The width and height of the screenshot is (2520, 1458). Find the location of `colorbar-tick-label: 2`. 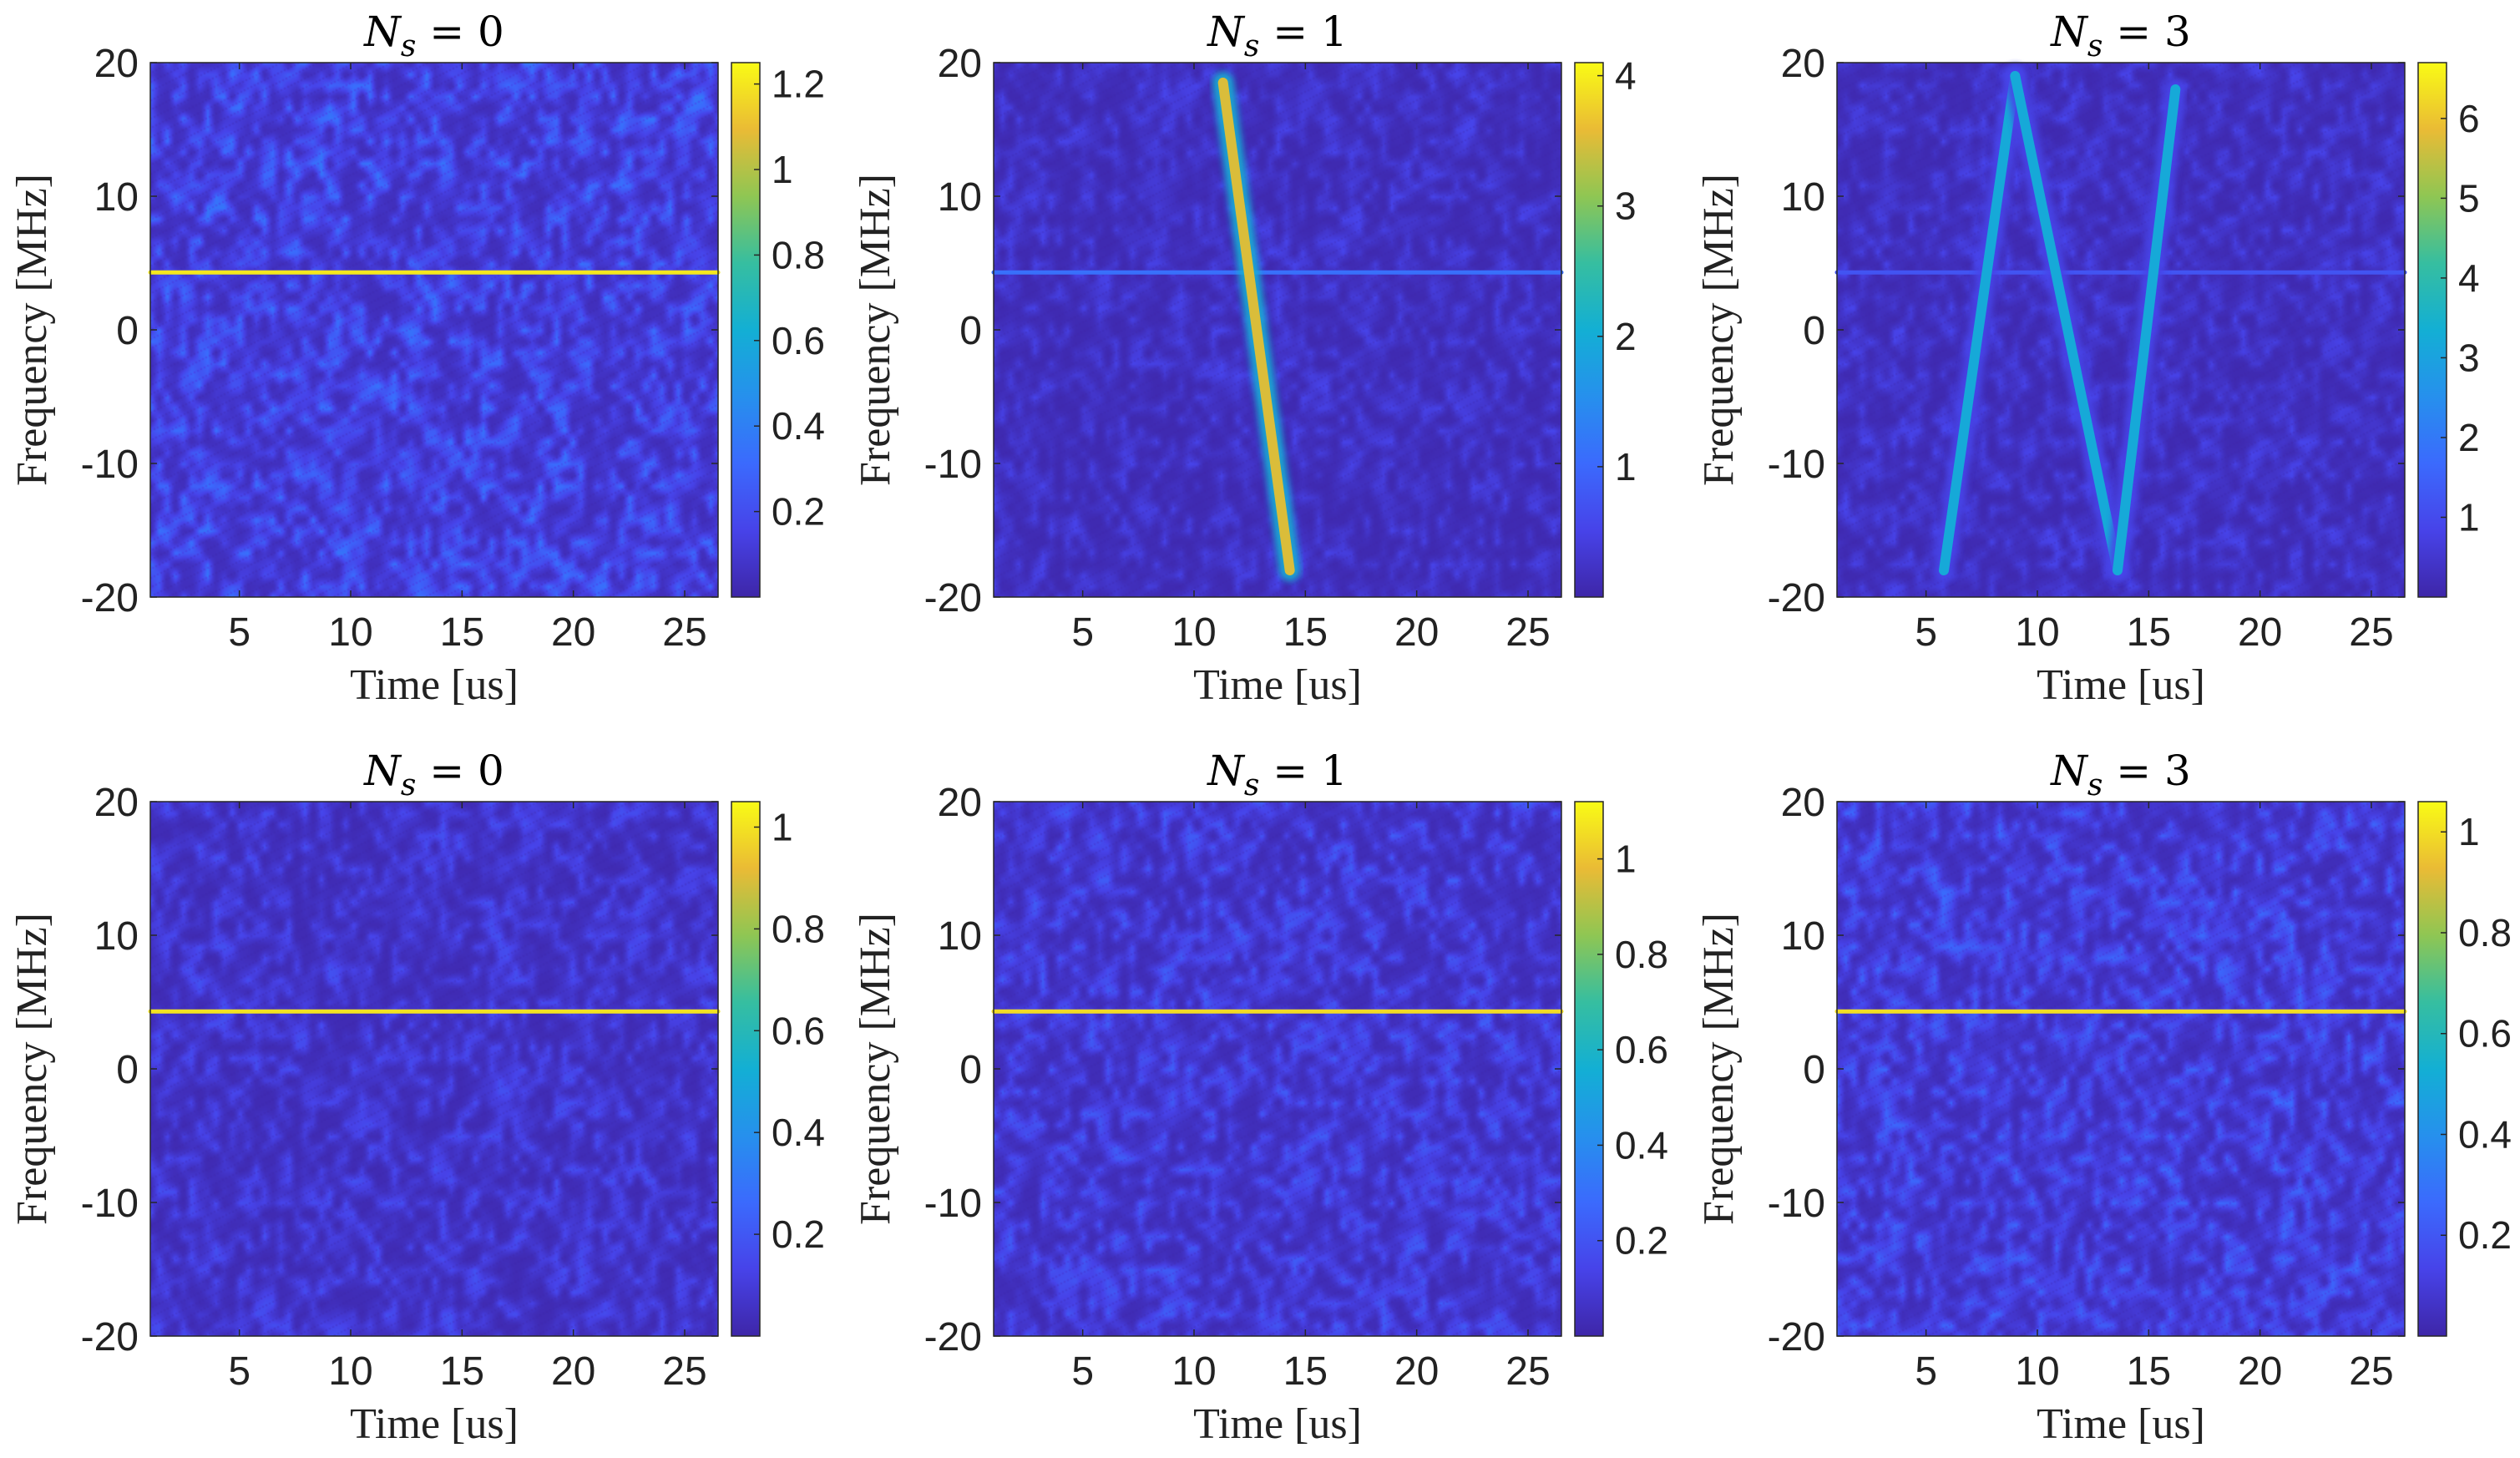

colorbar-tick-label: 2 is located at coordinates (1626, 336).